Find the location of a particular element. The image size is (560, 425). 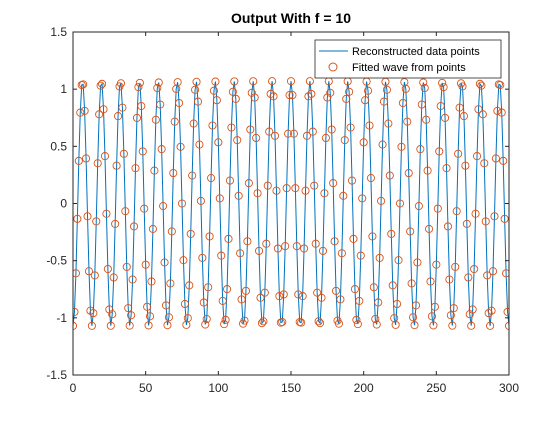

x-tick-label: 100 is located at coordinates (218, 388).